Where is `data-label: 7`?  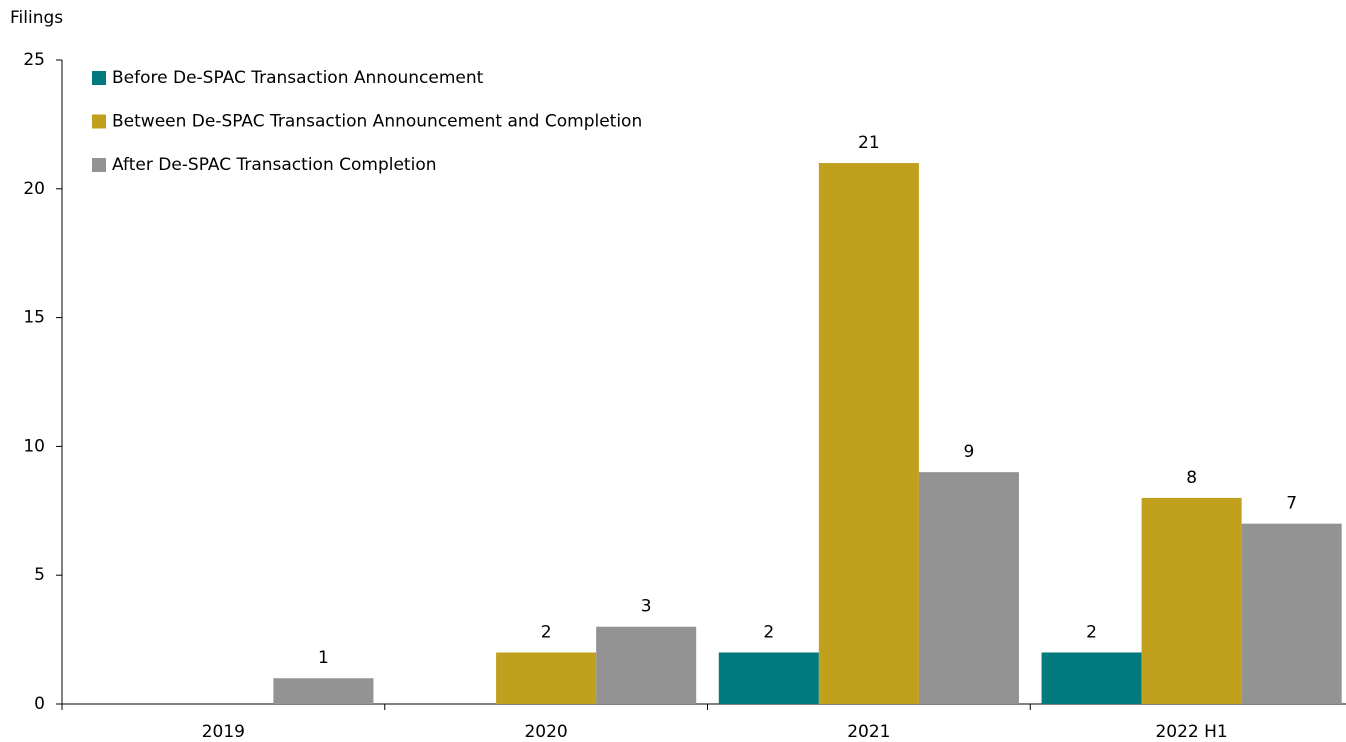
data-label: 7 is located at coordinates (1291, 504).